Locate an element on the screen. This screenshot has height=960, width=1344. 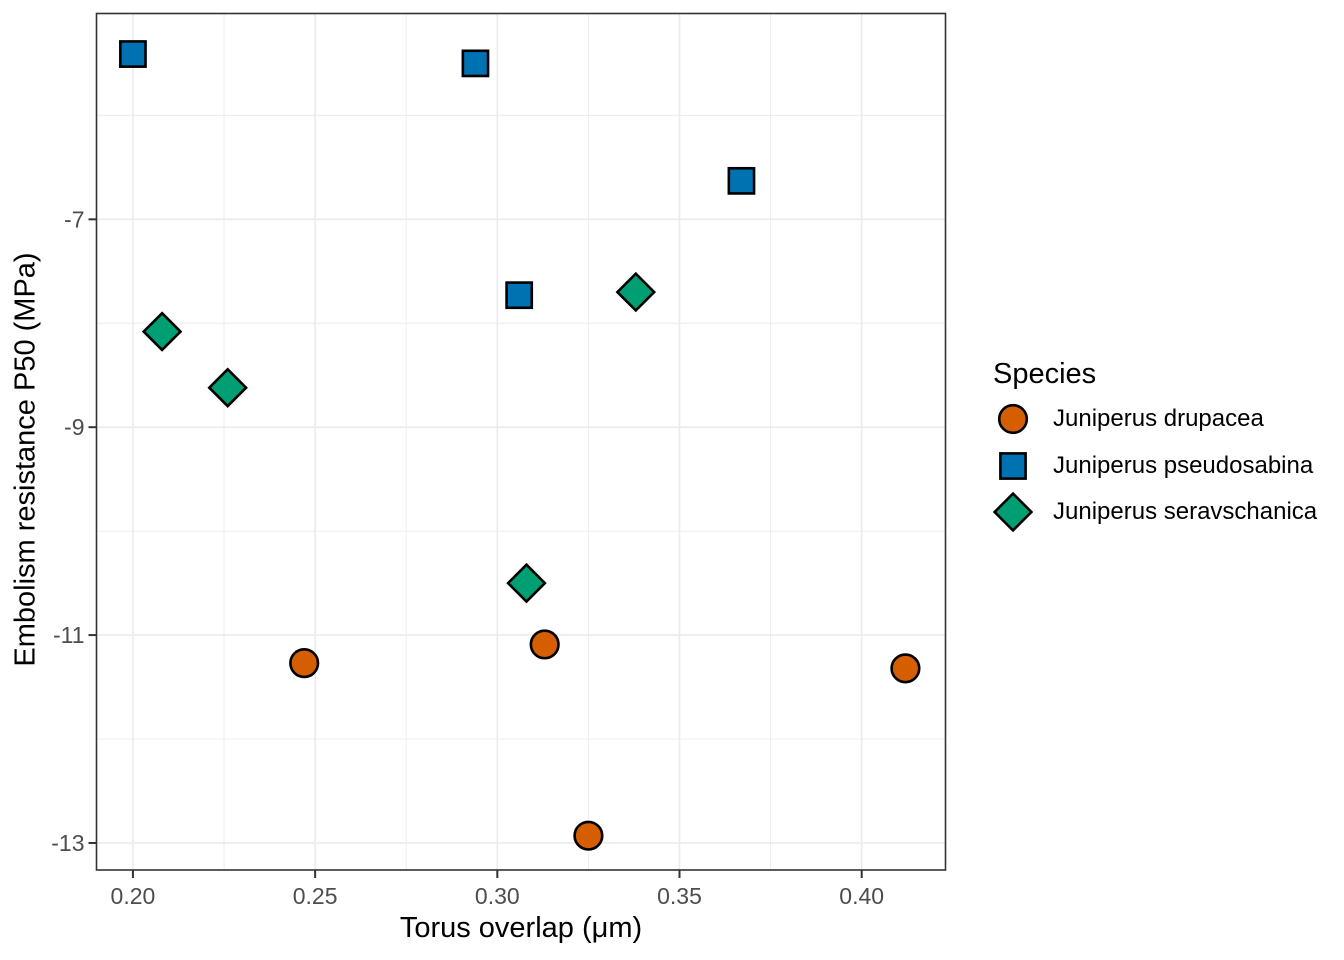
svg-text: 0.30 is located at coordinates (497, 896).